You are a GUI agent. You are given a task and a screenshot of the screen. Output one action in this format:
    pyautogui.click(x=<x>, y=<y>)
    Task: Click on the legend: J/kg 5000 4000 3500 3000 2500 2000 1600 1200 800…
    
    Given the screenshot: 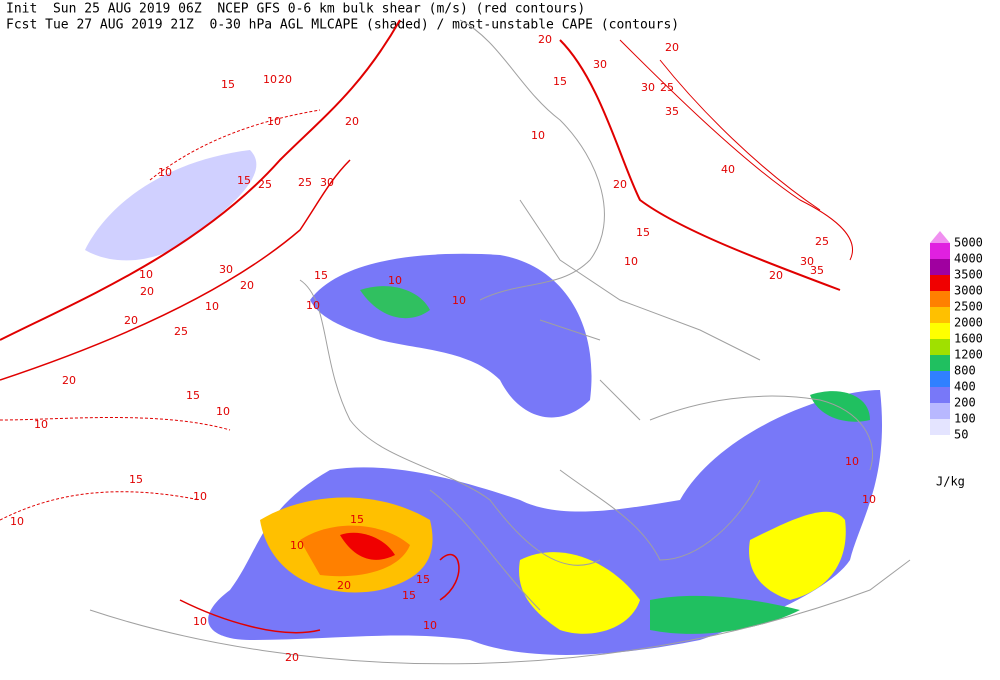 What is the action you would take?
    pyautogui.click(x=956, y=360)
    